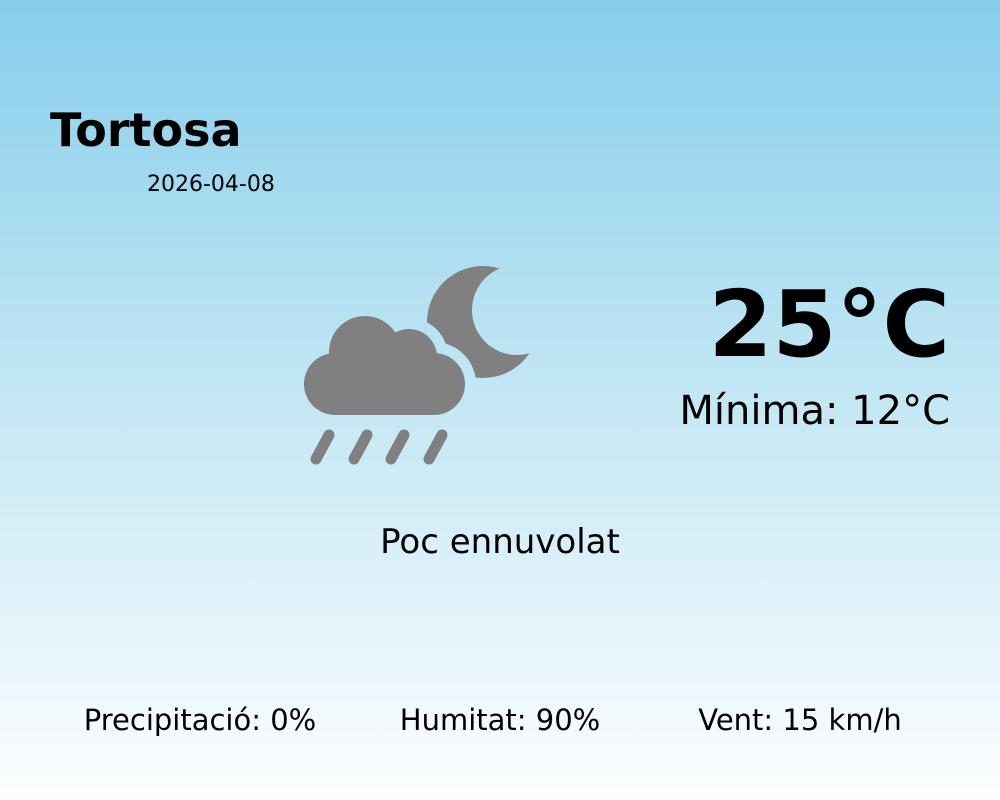 The height and width of the screenshot is (800, 1000). What do you see at coordinates (146, 130) in the screenshot?
I see `city-name: Tortosa` at bounding box center [146, 130].